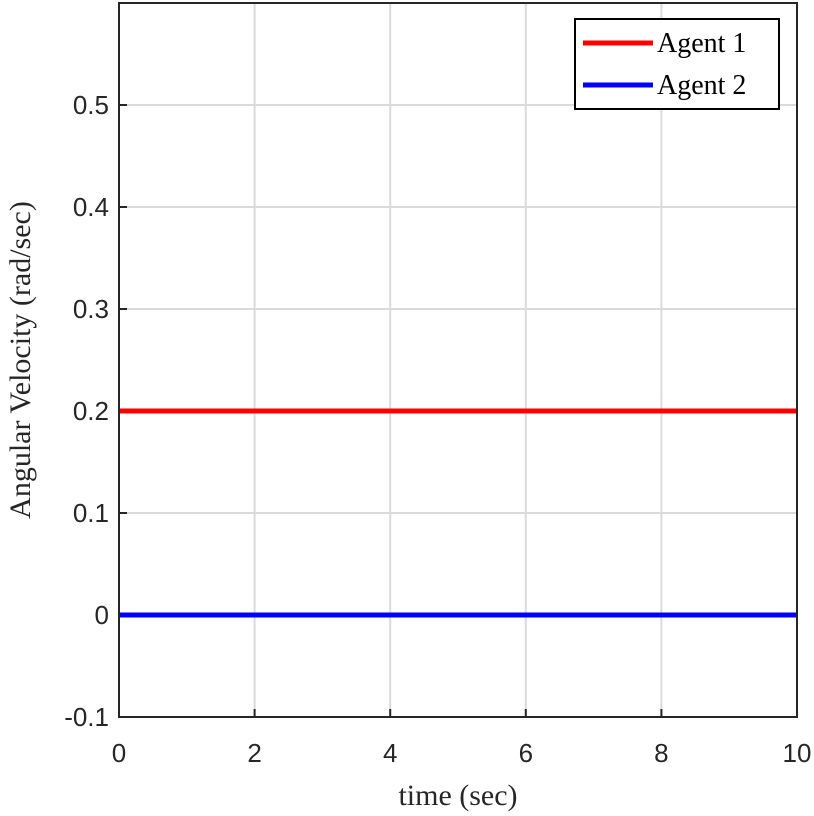  I want to click on x-tick-label: 0, so click(119, 753).